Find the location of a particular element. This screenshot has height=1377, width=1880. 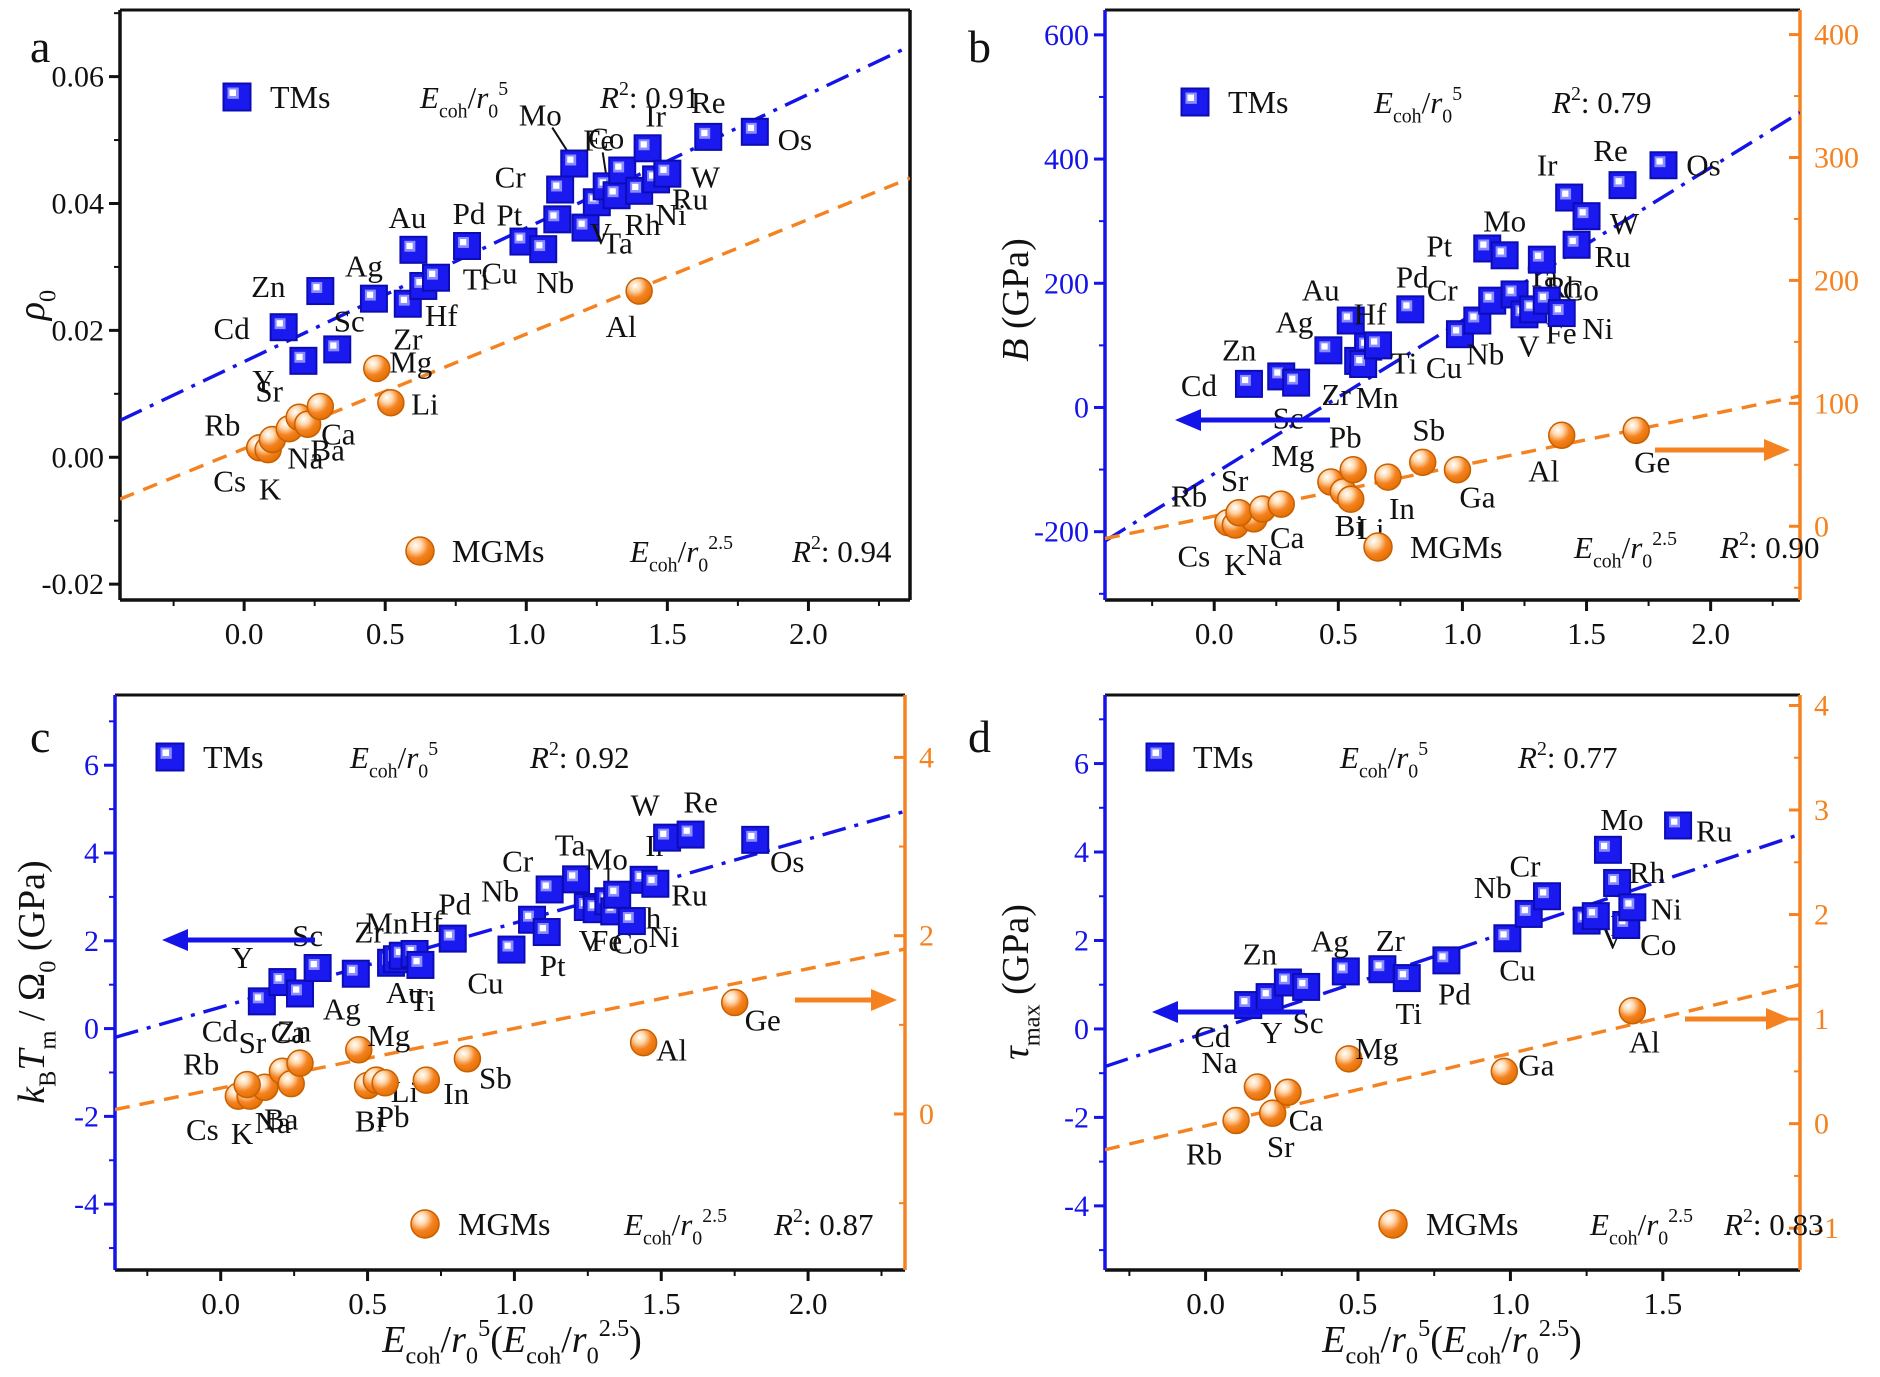

element-label-Co: Co is located at coordinates (606, 138).